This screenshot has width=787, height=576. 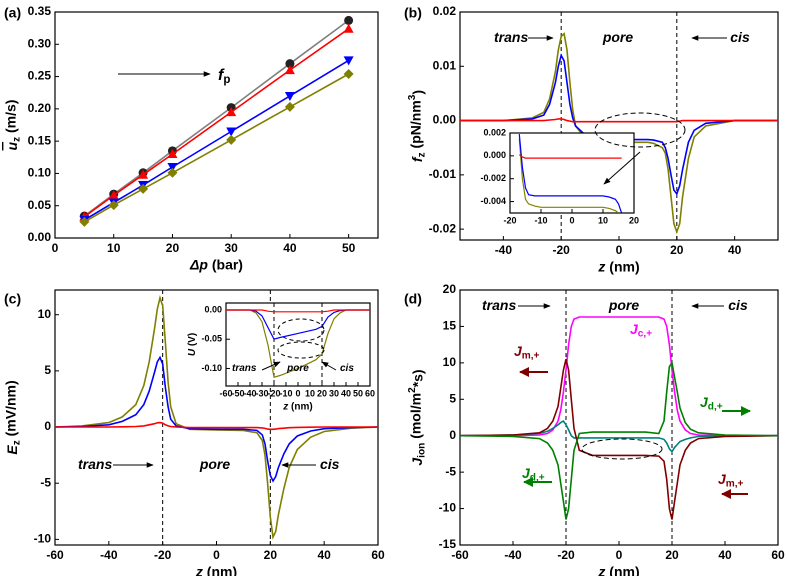 What do you see at coordinates (641, 330) in the screenshot?
I see `annotation: Jc,+` at bounding box center [641, 330].